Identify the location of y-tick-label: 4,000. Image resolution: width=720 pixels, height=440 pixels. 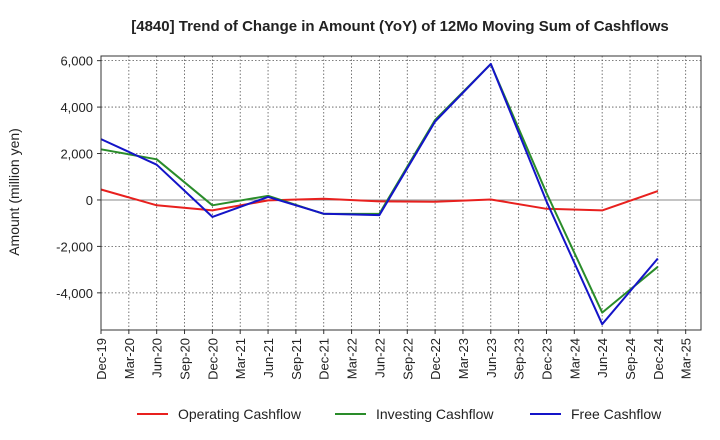
(76, 107).